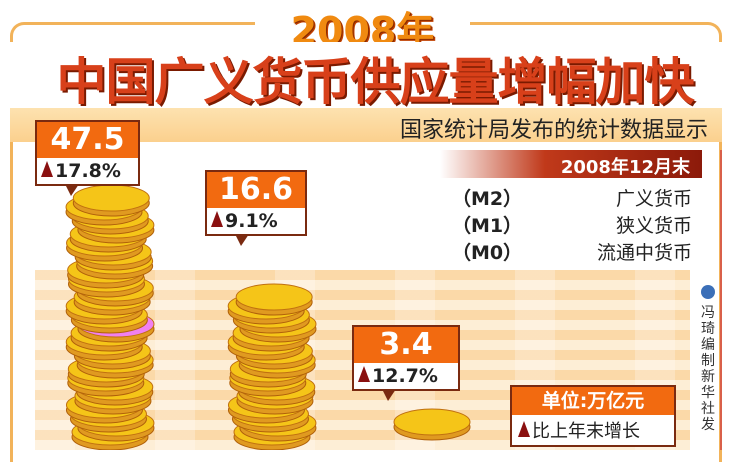 This screenshot has height=462, width=750. I want to click on callout-m1: 16.6 9.1%, so click(256, 208).